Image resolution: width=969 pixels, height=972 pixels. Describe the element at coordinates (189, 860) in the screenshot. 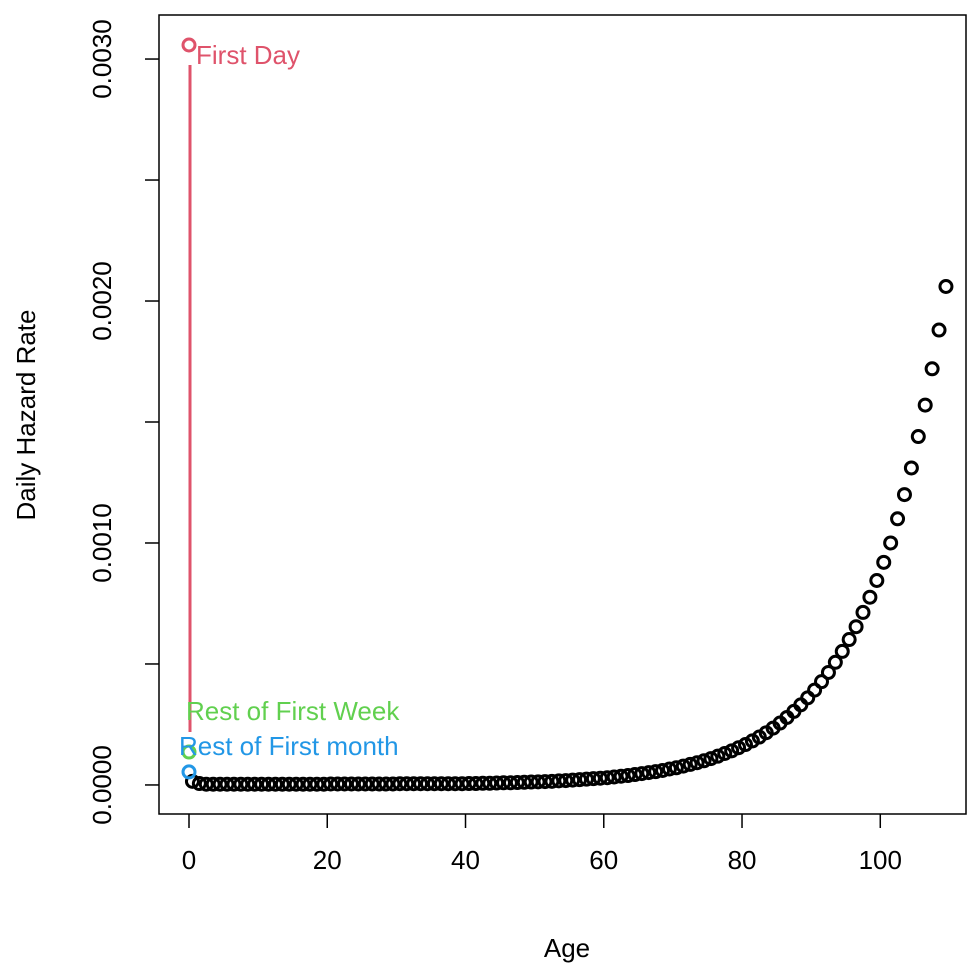

I see `x-tick-label: 0` at that location.